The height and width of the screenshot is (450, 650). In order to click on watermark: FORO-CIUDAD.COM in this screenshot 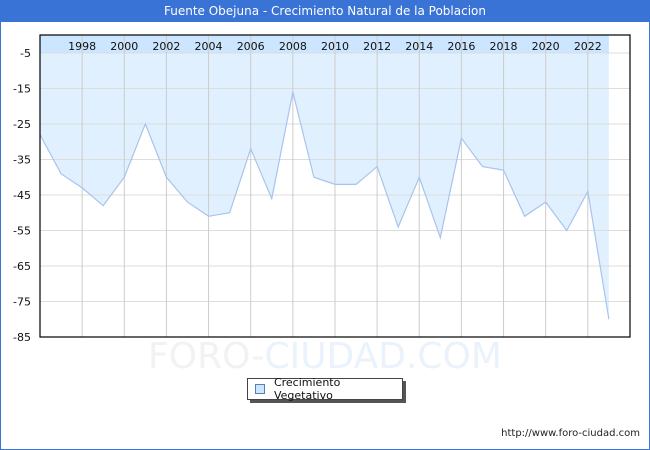, I will do `click(325, 356)`.